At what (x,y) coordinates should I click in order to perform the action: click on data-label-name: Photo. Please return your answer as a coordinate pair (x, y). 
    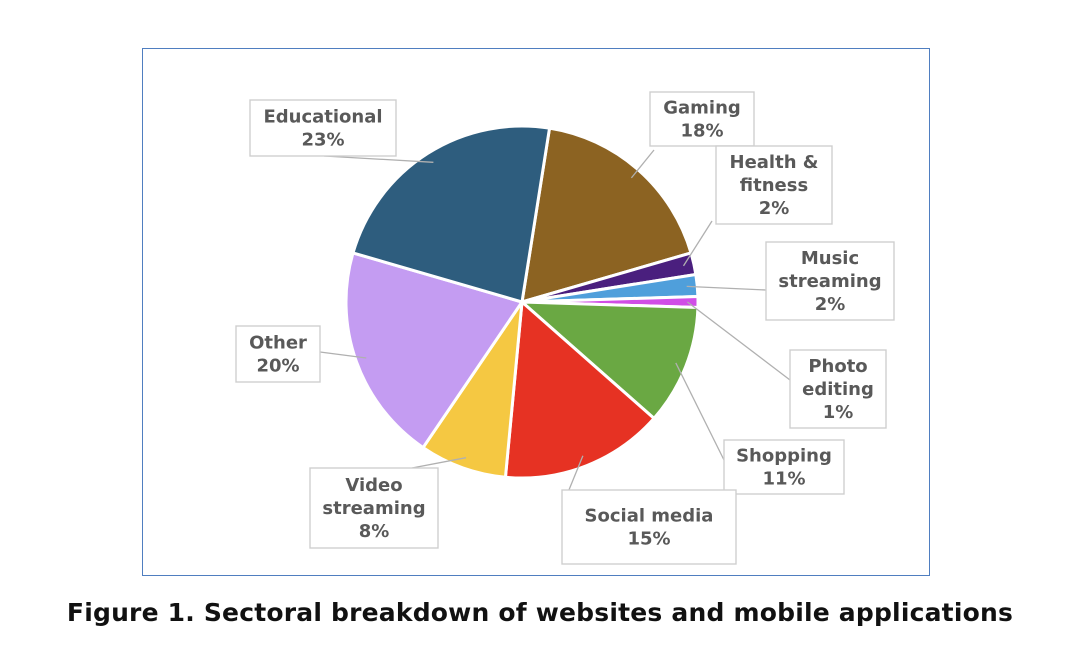
    Looking at the image, I should click on (837, 366).